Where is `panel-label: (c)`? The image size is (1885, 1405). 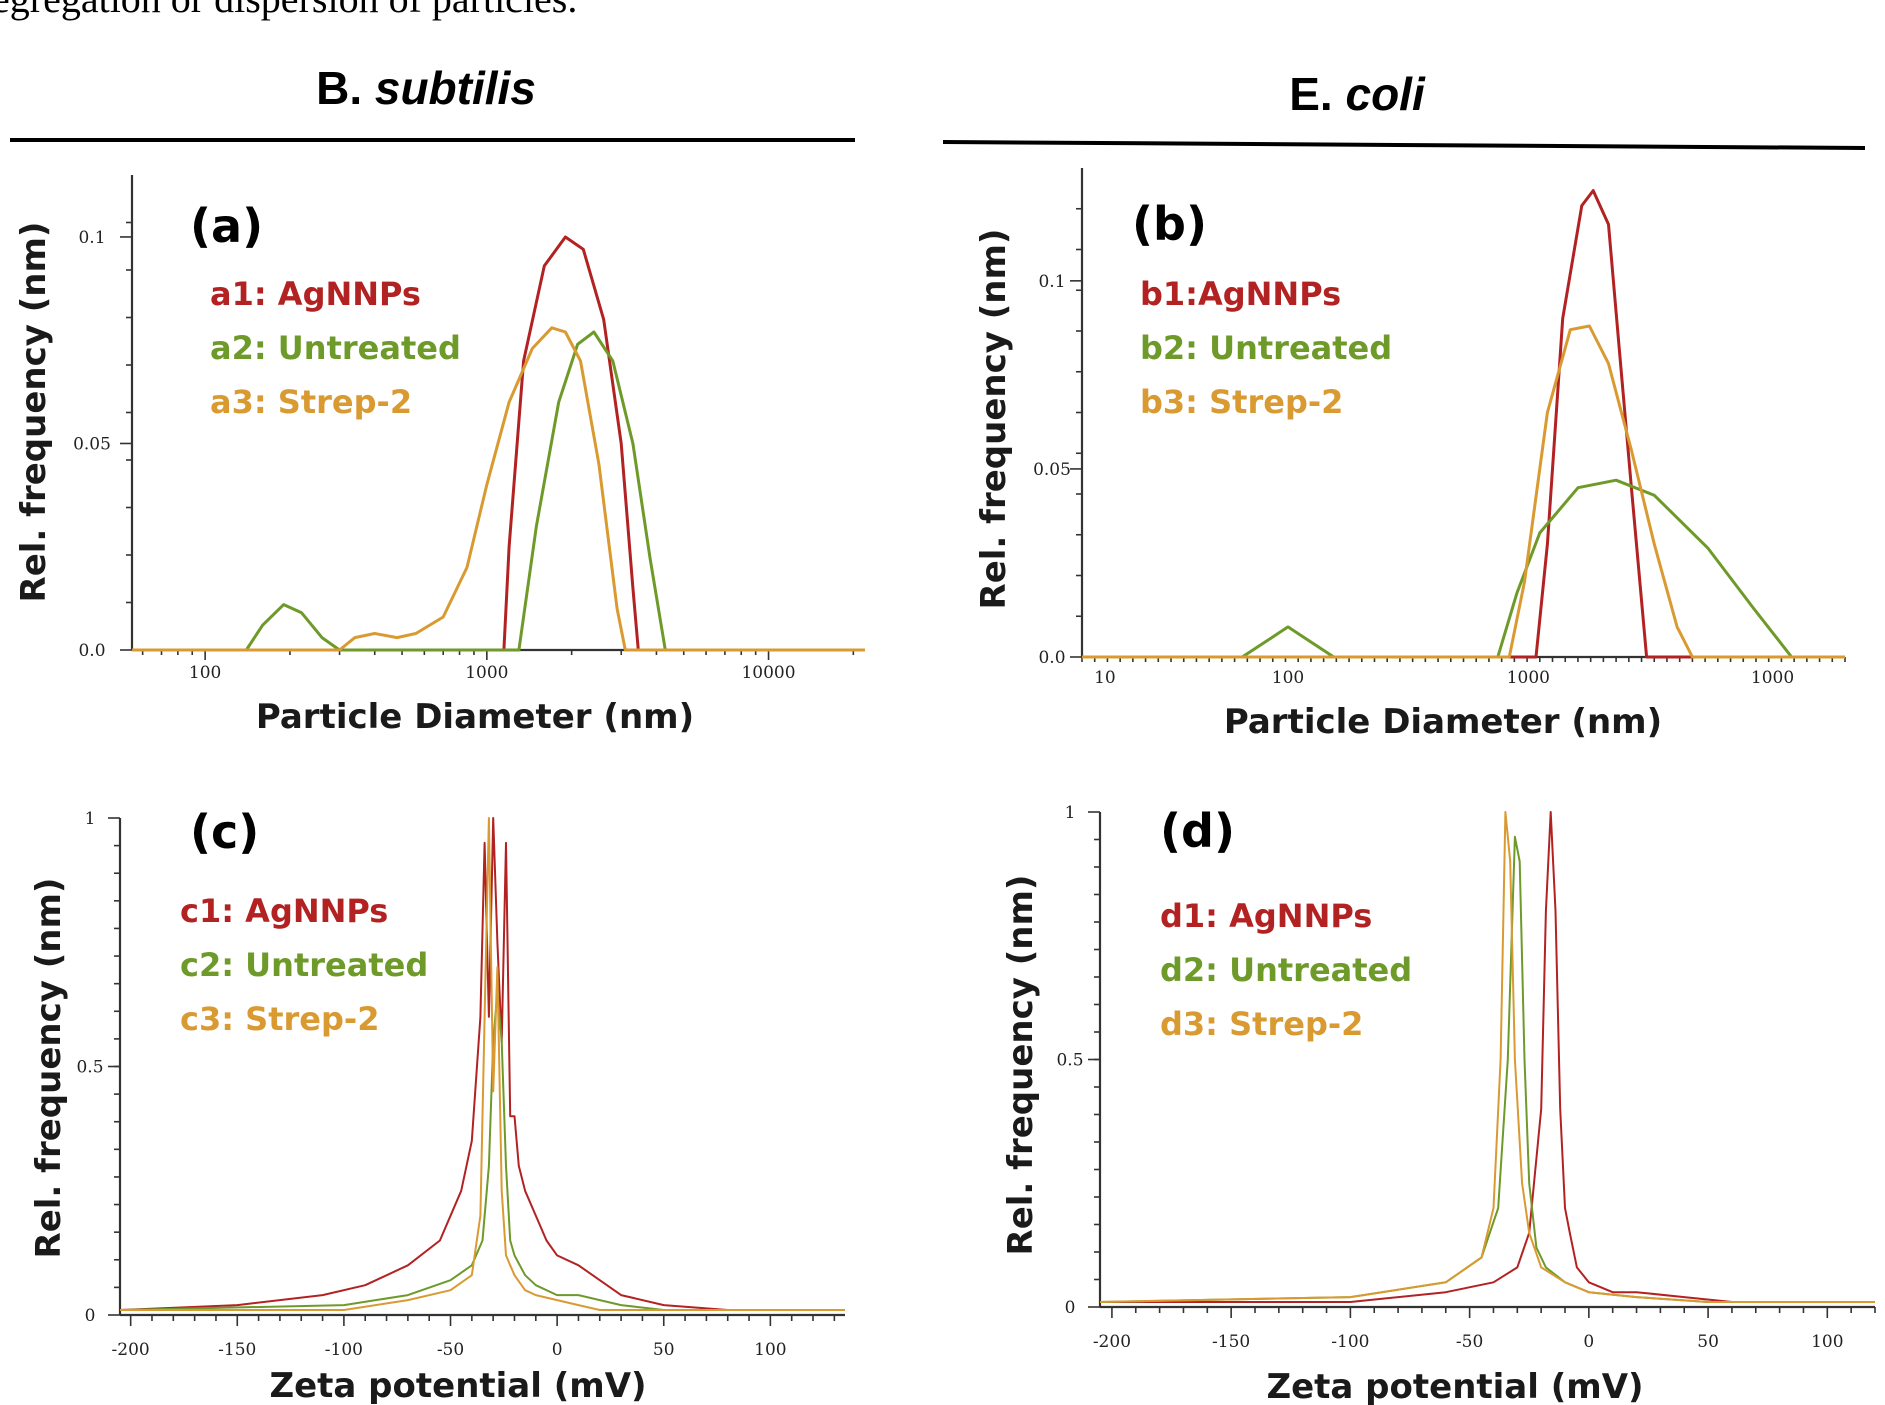
panel-label: (c) is located at coordinates (224, 832).